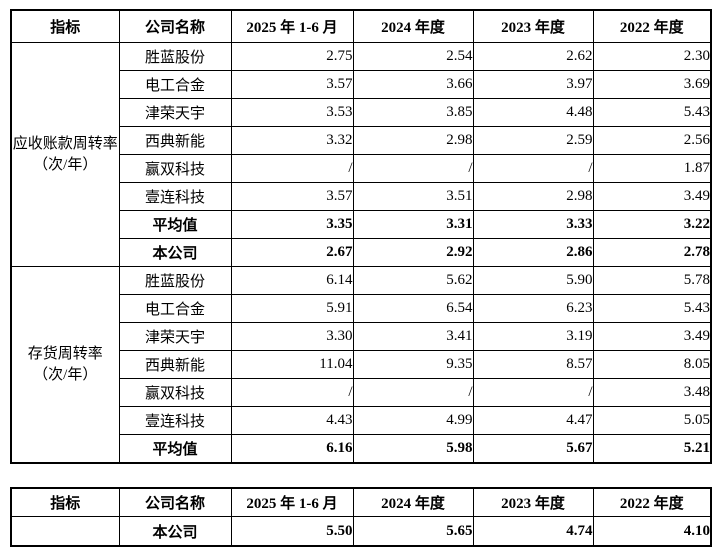 This screenshot has height=552, width=720. I want to click on value-cell: 4.10, so click(652, 531).